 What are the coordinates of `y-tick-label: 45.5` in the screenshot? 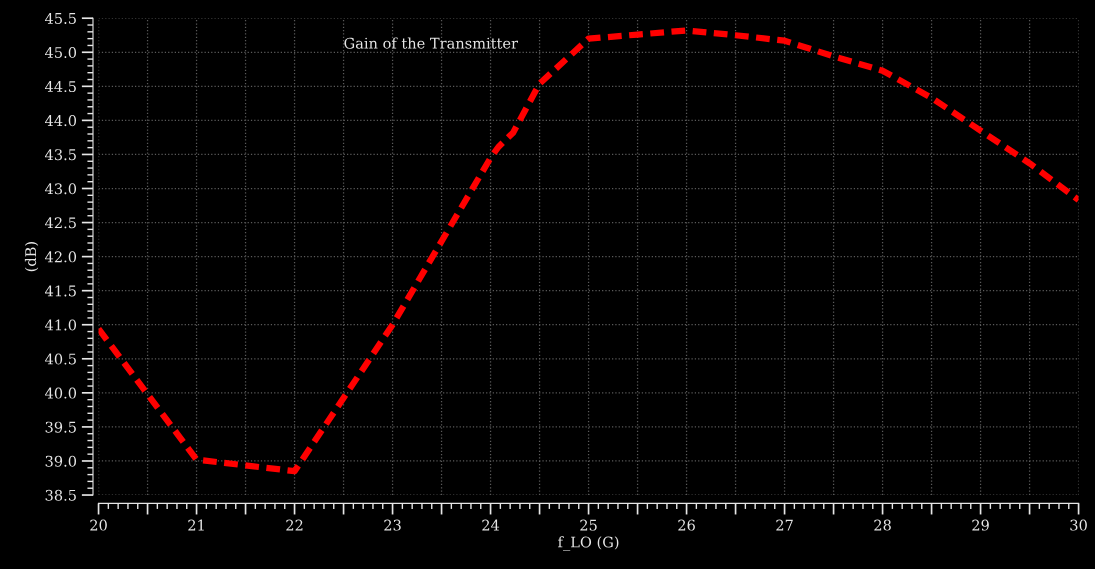 It's located at (60, 18).